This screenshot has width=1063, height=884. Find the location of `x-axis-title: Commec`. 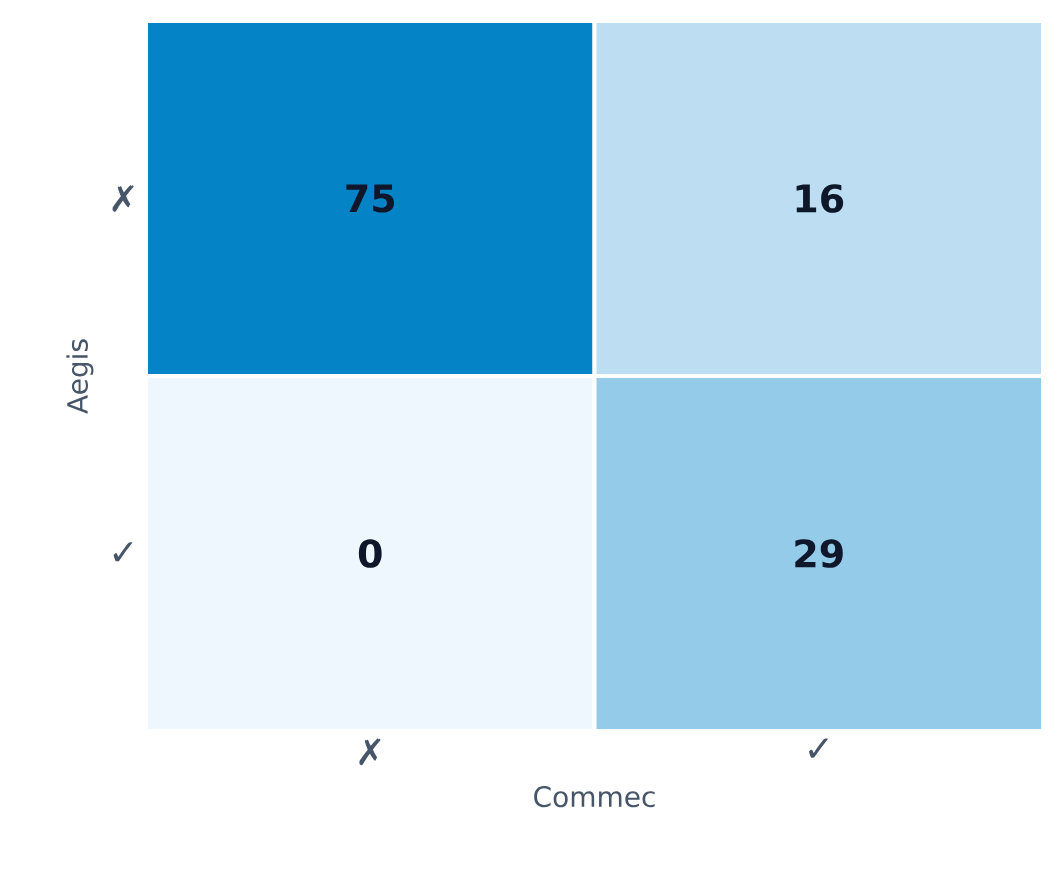

x-axis-title: Commec is located at coordinates (594, 797).